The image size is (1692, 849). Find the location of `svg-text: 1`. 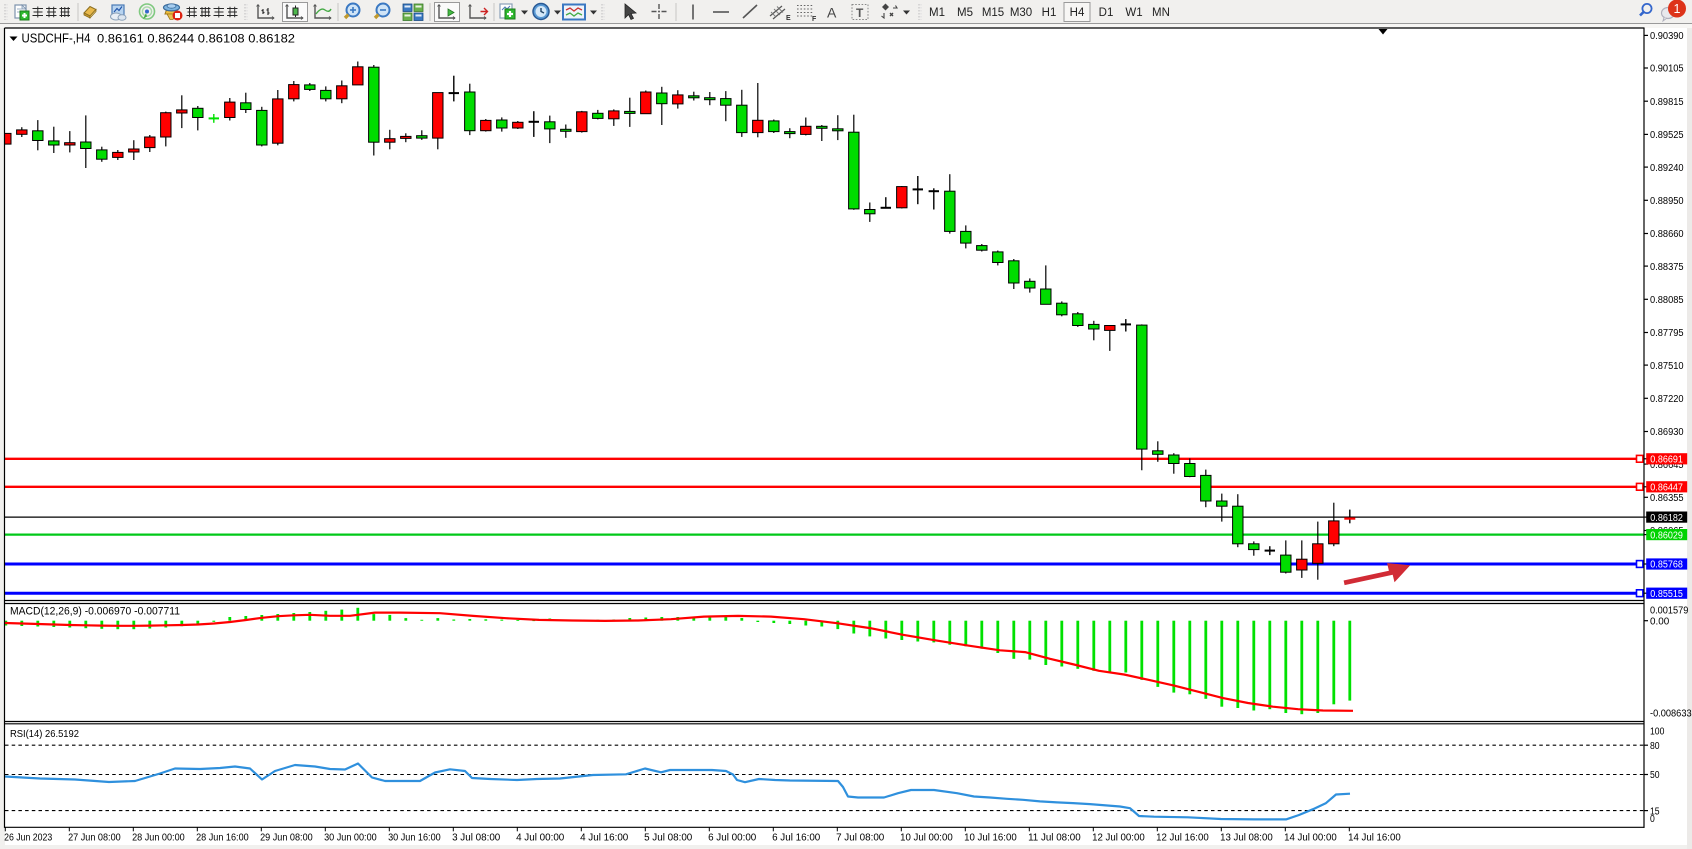

svg-text: 1 is located at coordinates (1677, 9).